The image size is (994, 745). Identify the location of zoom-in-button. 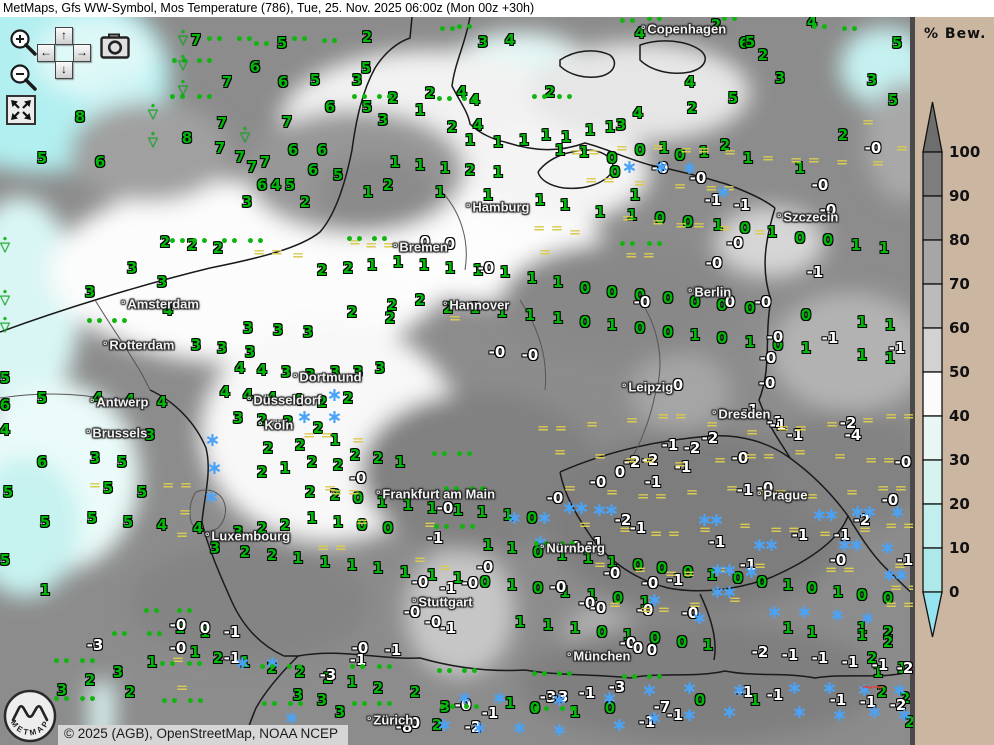
(23, 45).